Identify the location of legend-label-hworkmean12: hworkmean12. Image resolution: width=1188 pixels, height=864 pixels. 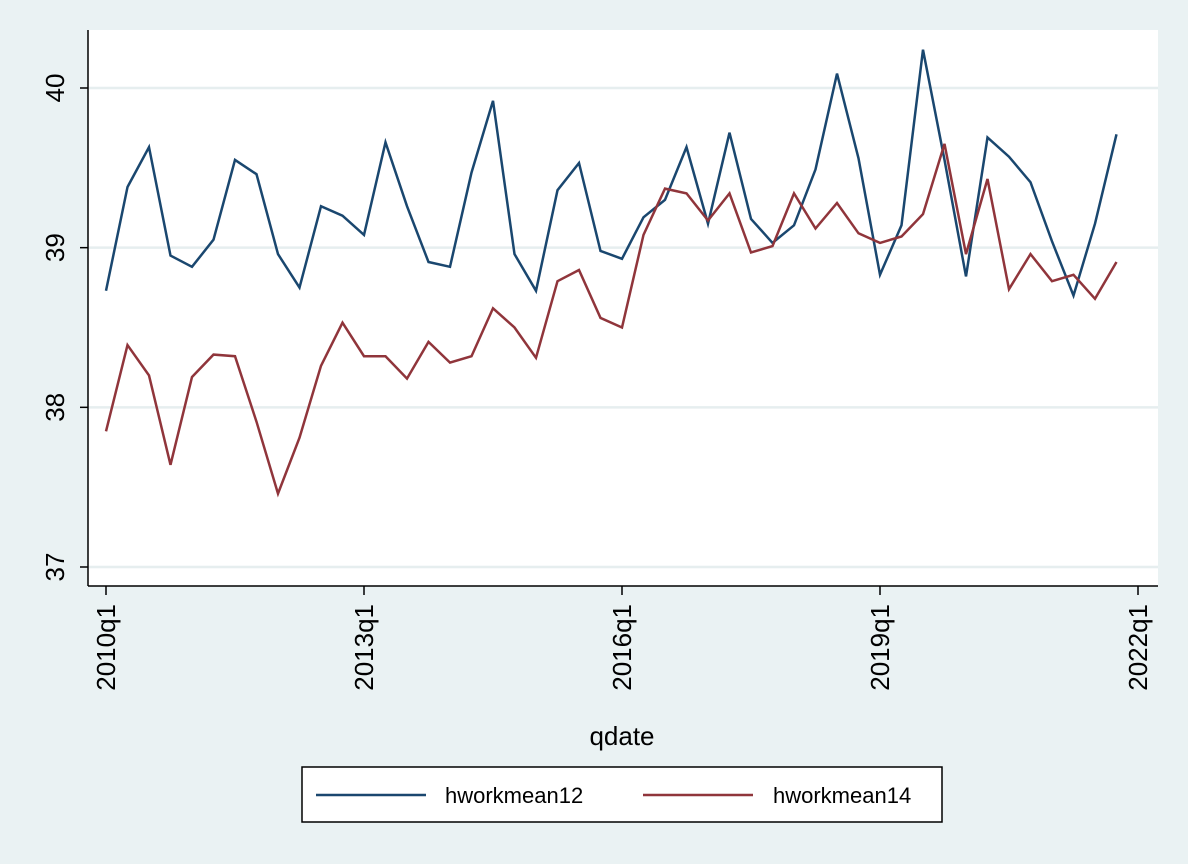
(514, 795).